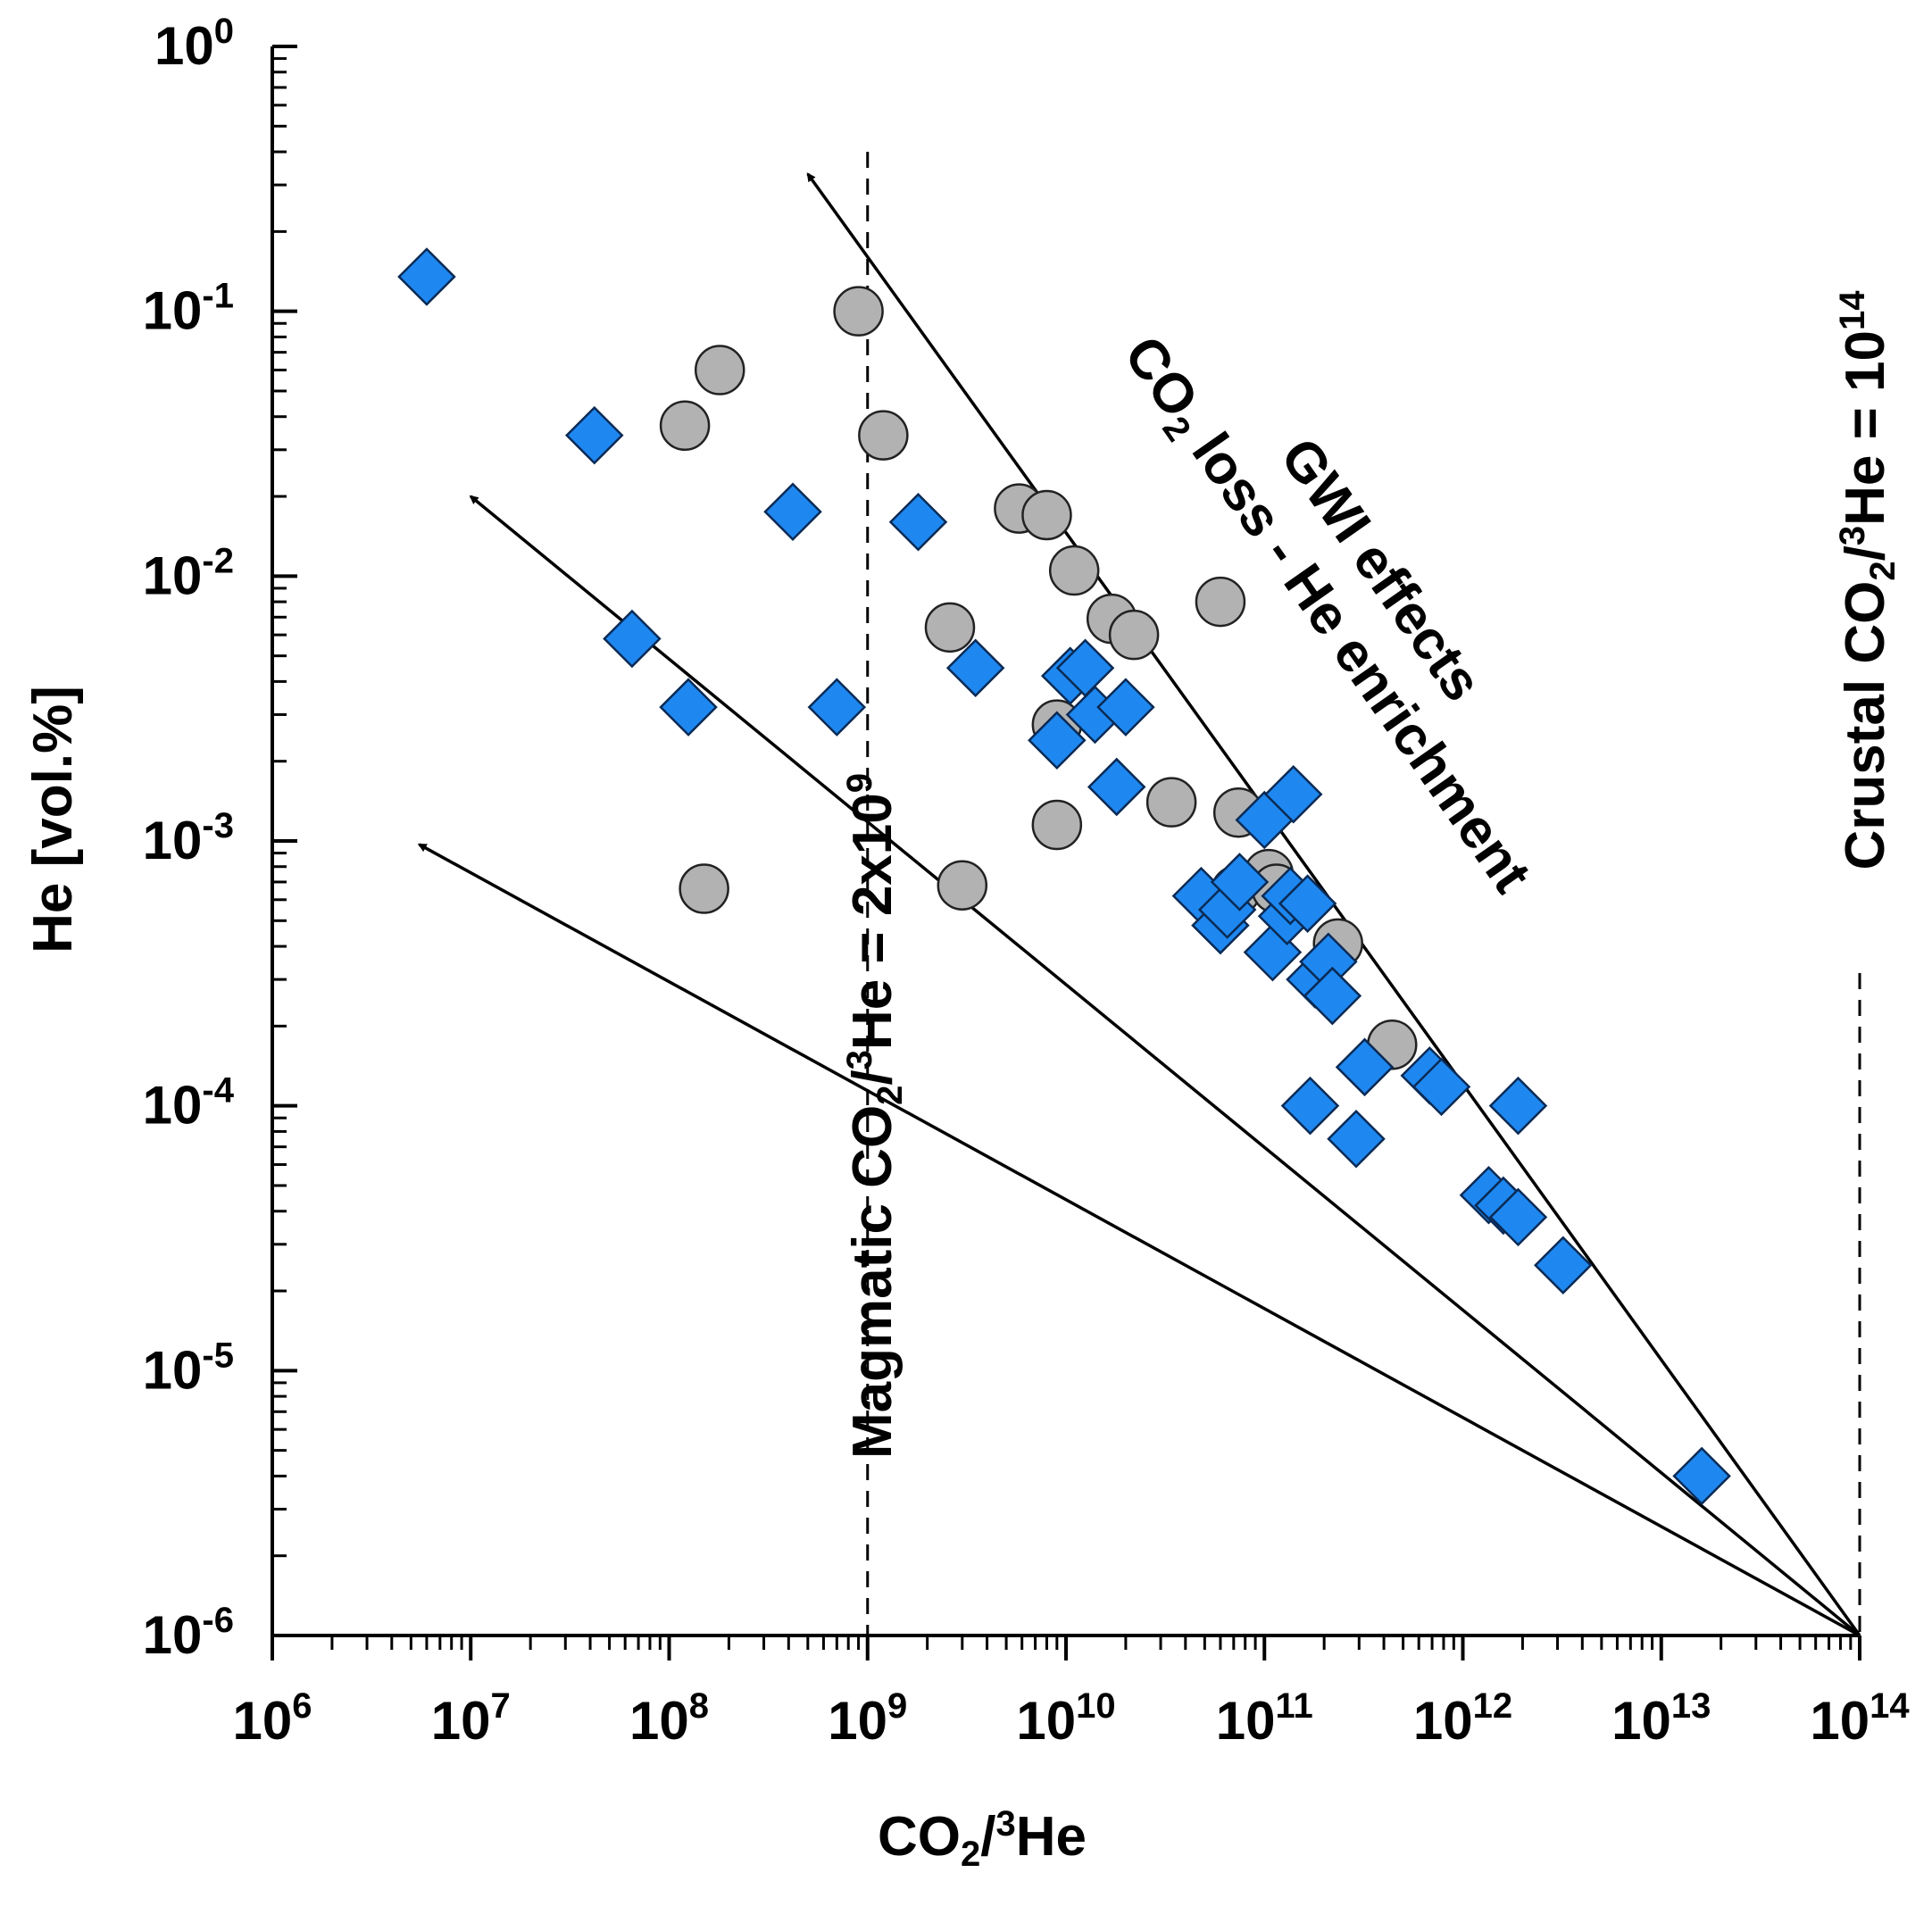  What do you see at coordinates (867, 1718) in the screenshot?
I see `x-tick-label: 10⁹` at bounding box center [867, 1718].